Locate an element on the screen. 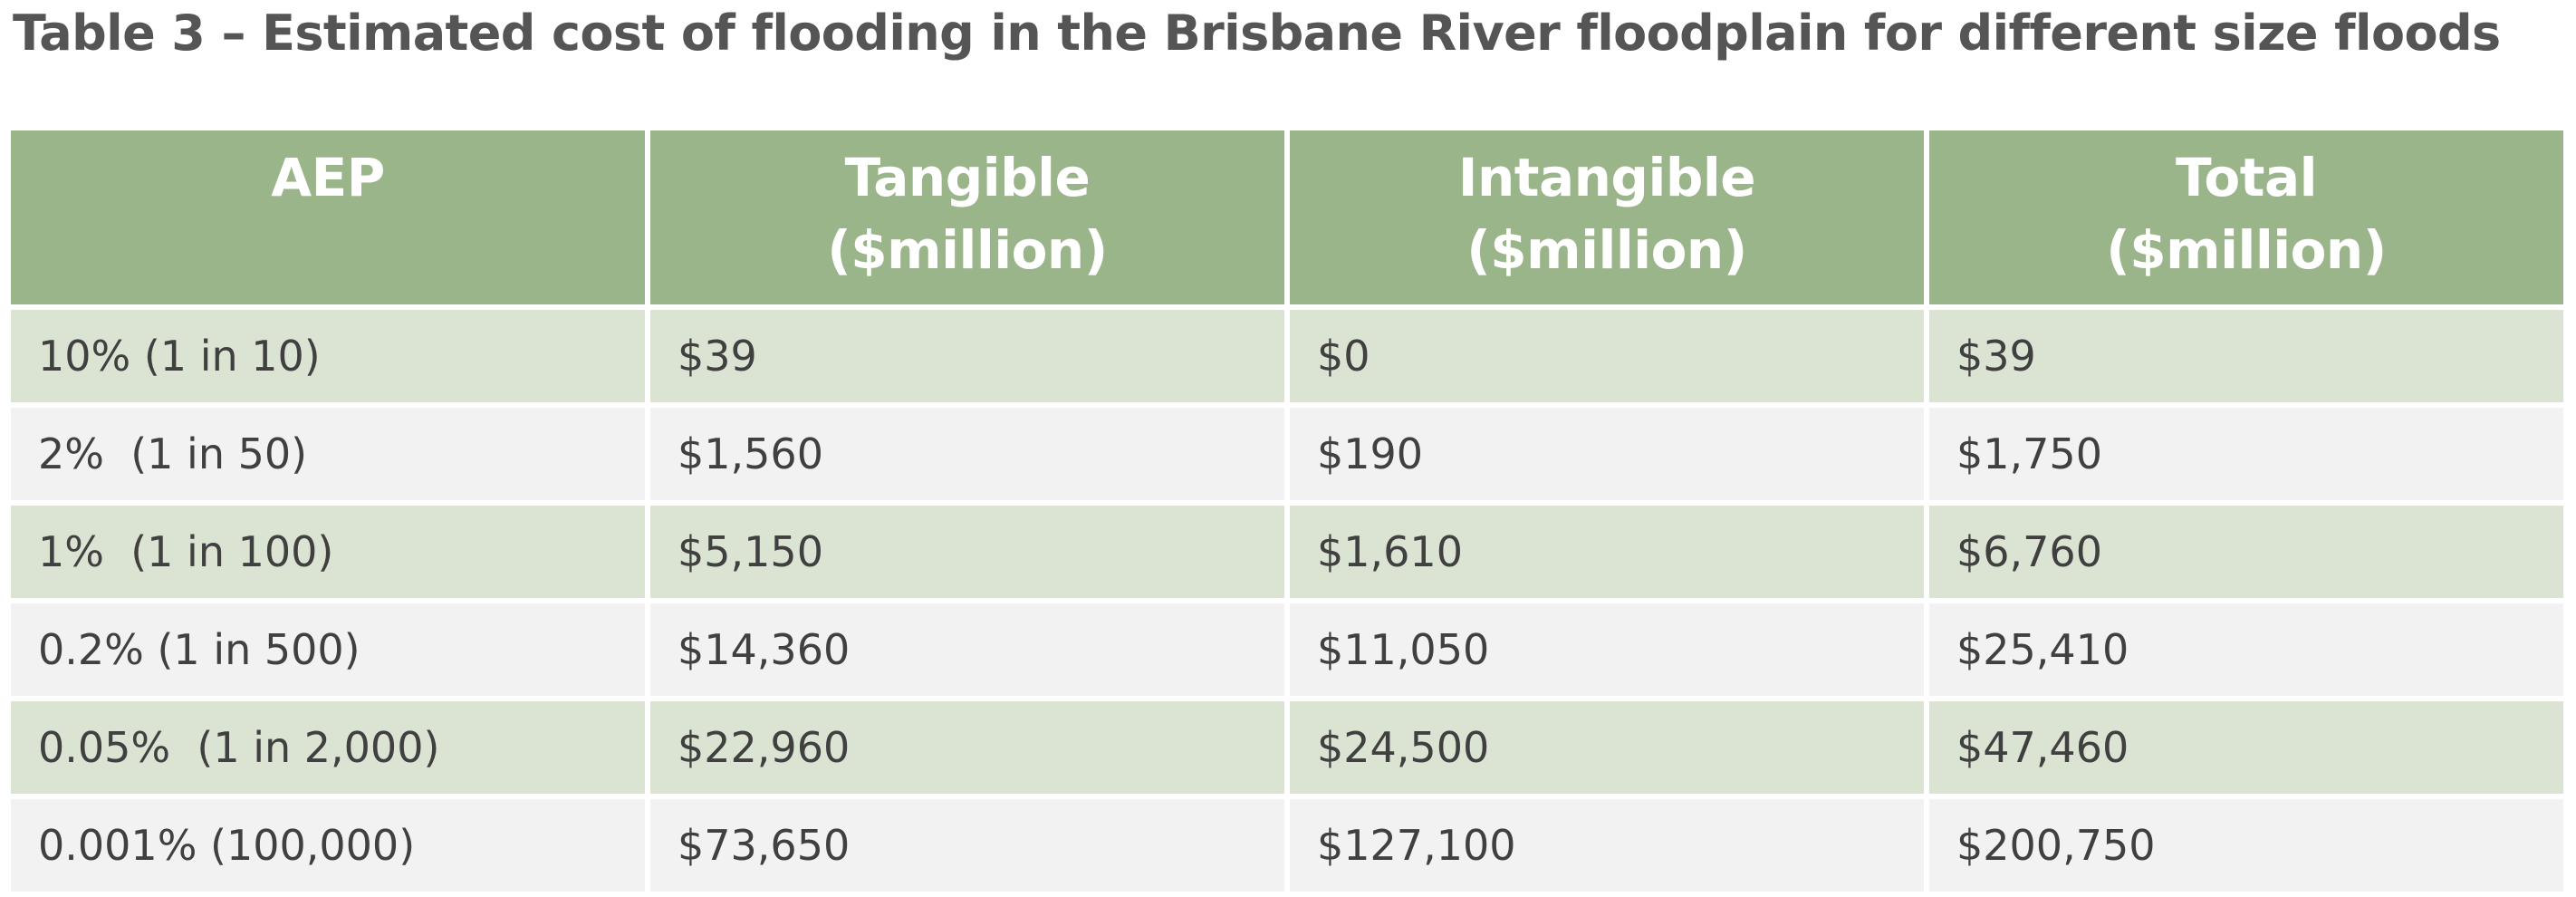  cell-intangible: $127,100 is located at coordinates (1607, 845).